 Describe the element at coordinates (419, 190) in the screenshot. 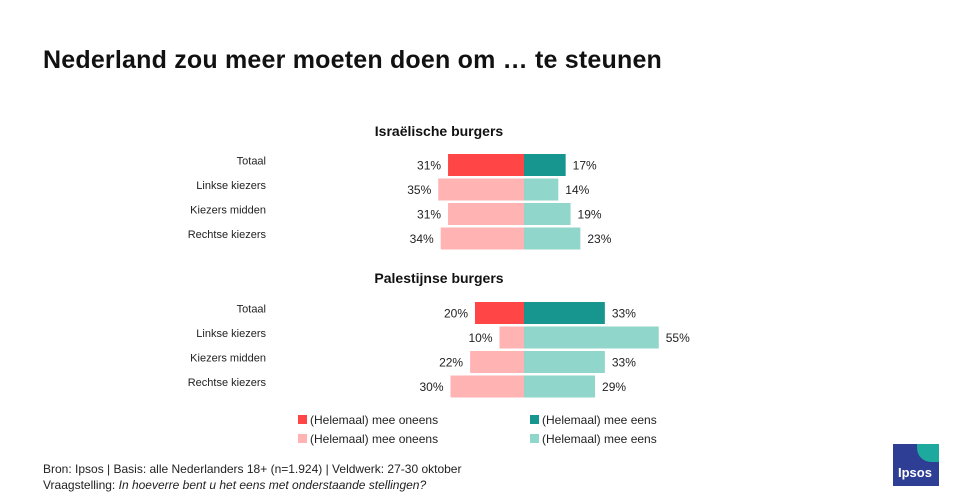

I see `data-label-disagree: 35%` at that location.